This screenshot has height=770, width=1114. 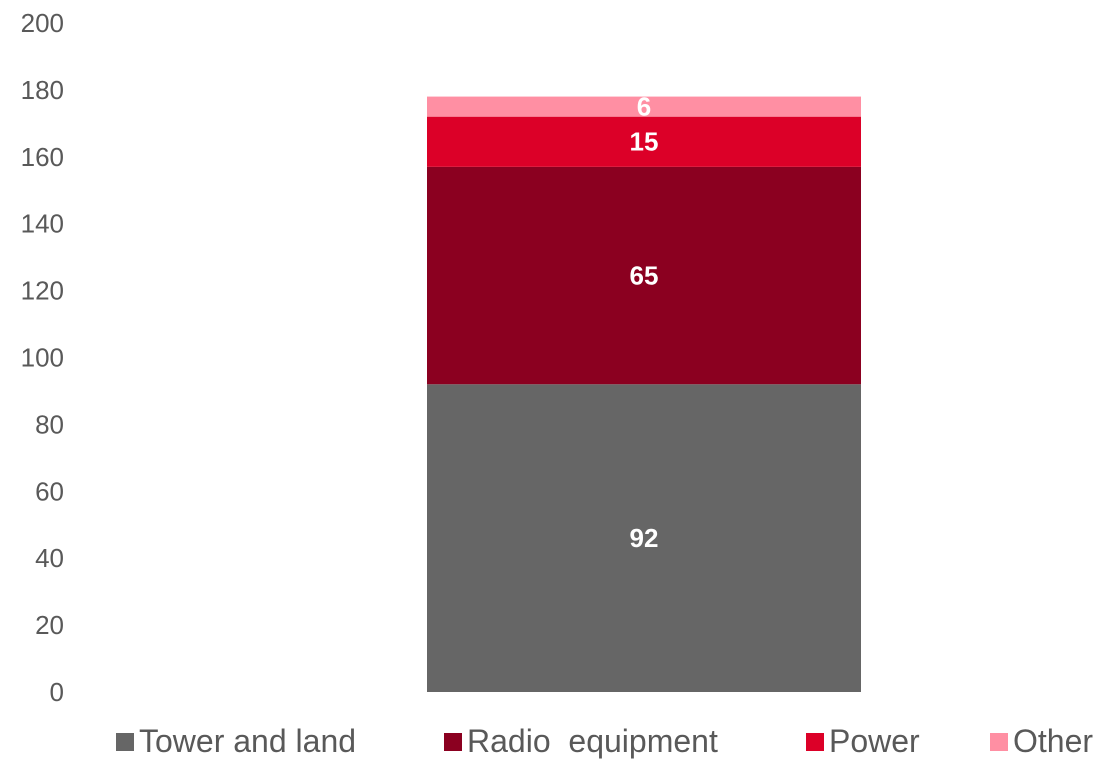 I want to click on data-label-other: 6, so click(x=644, y=107).